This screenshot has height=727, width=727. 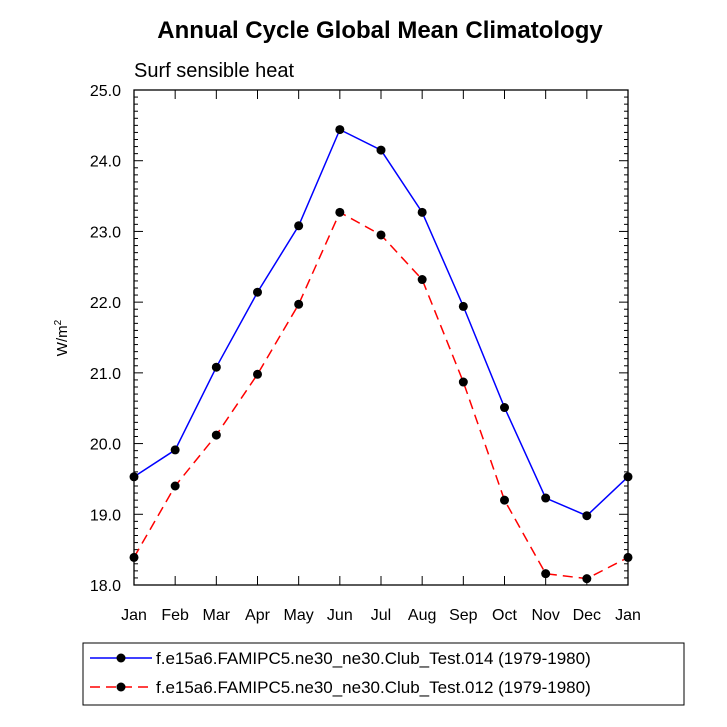 I want to click on x-tick-label: Sep, so click(x=463, y=615).